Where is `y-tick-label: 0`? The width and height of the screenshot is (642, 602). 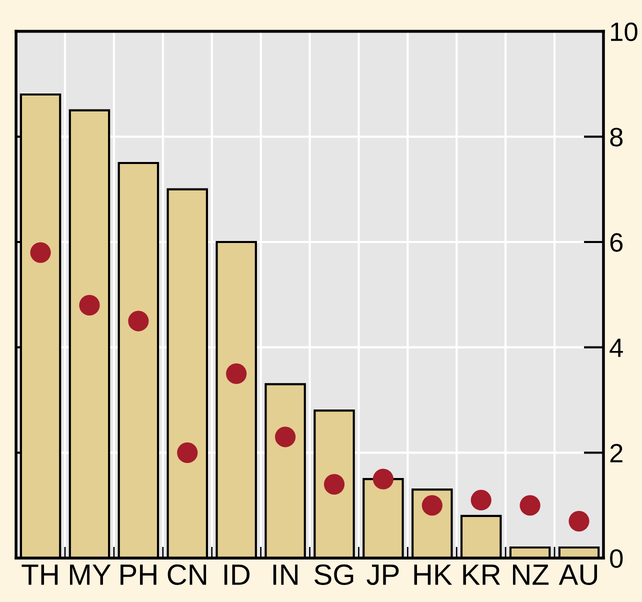
y-tick-label: 0 is located at coordinates (616, 558).